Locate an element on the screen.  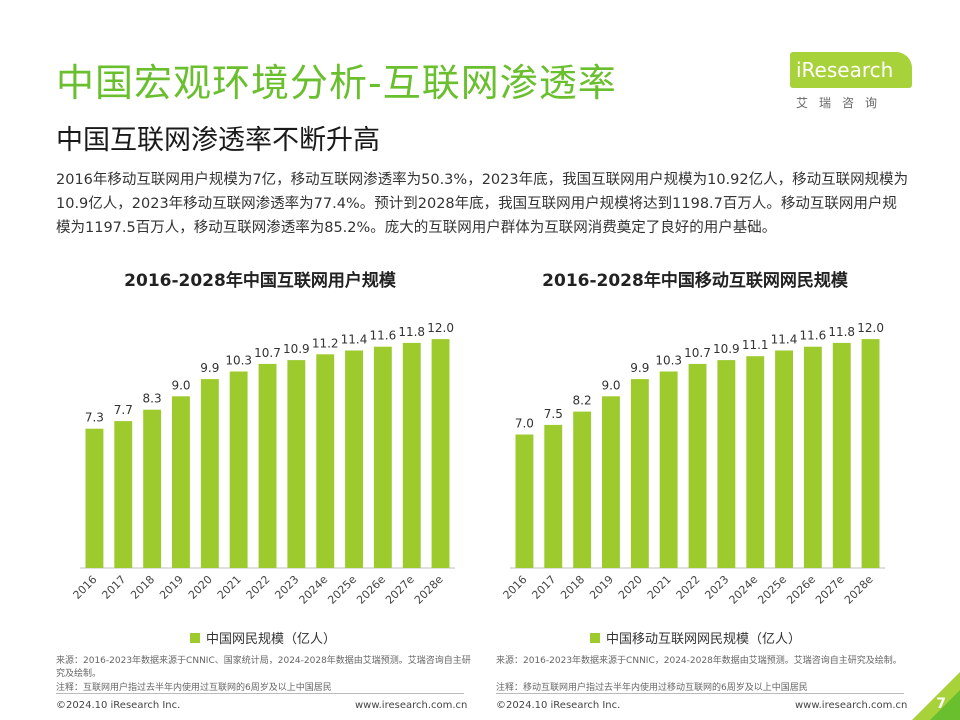
chart-title-right: 2016-2028年中国移动互联网网民规模 is located at coordinates (695, 281).